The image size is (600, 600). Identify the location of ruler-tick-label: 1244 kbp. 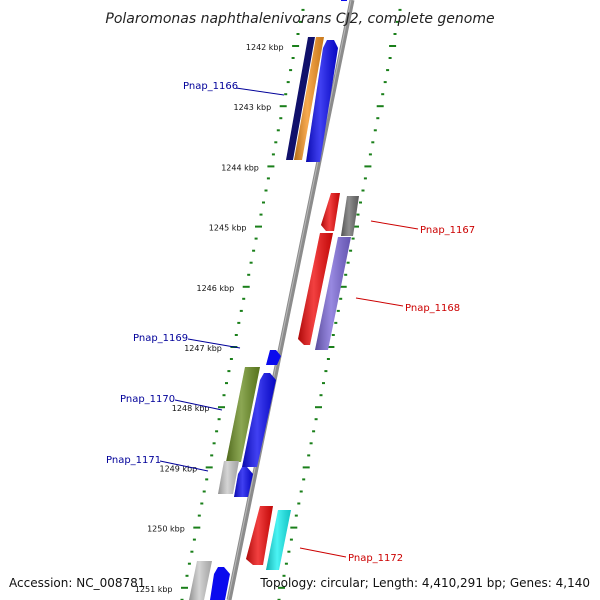
(240, 167).